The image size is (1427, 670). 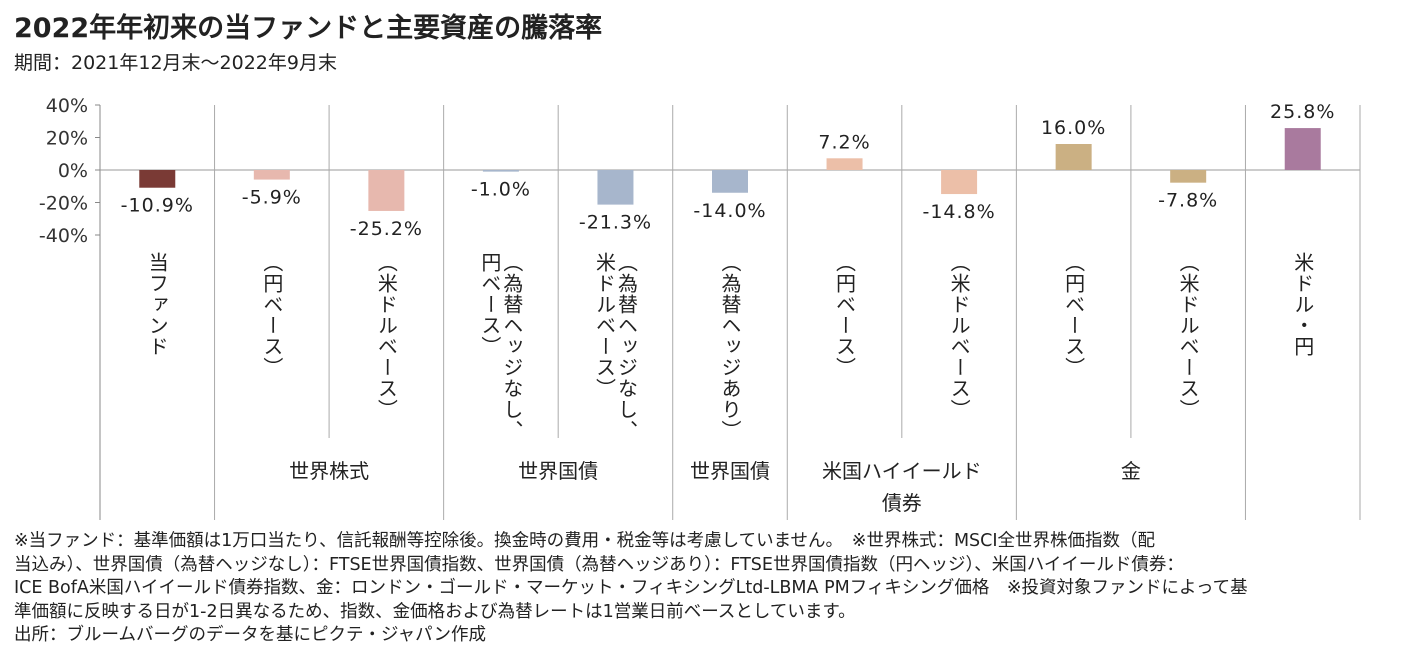 I want to click on group-label: 世界株式, so click(x=329, y=471).